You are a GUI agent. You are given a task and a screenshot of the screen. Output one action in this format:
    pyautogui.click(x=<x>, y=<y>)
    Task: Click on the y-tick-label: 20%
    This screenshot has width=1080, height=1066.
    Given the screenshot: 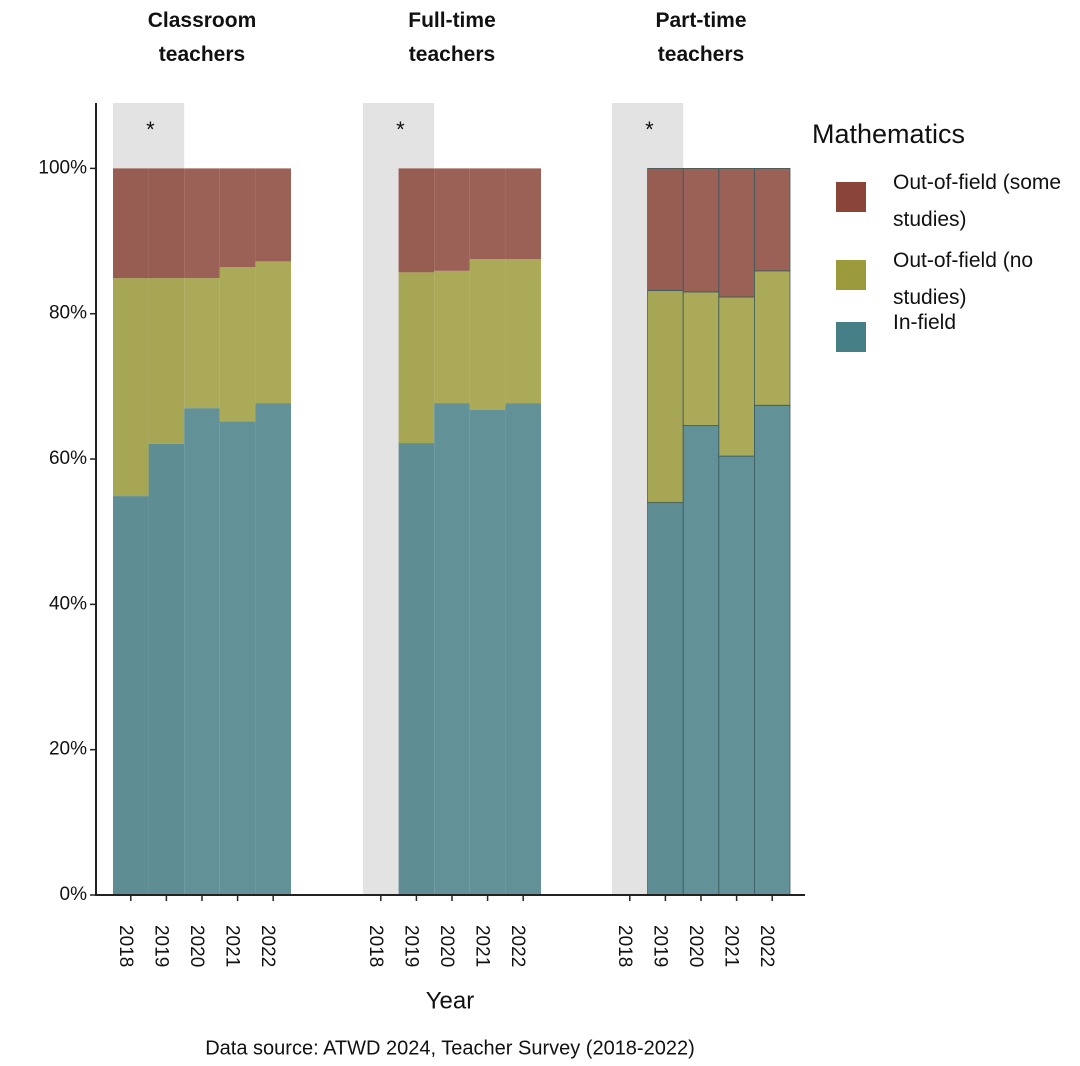 What is the action you would take?
    pyautogui.click(x=68, y=749)
    